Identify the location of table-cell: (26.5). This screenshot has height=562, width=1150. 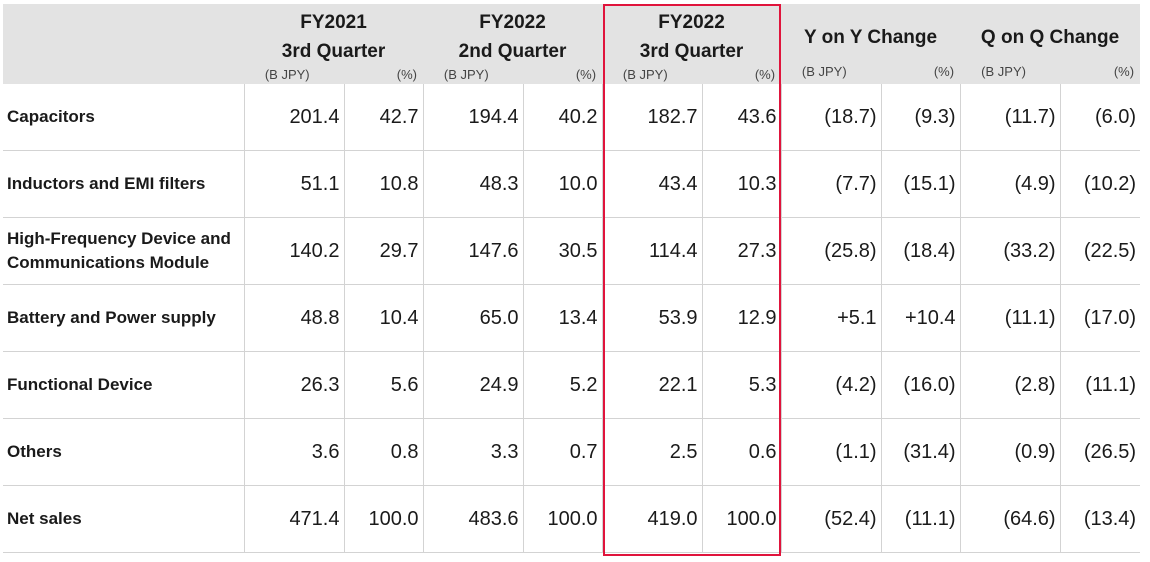
(1100, 452).